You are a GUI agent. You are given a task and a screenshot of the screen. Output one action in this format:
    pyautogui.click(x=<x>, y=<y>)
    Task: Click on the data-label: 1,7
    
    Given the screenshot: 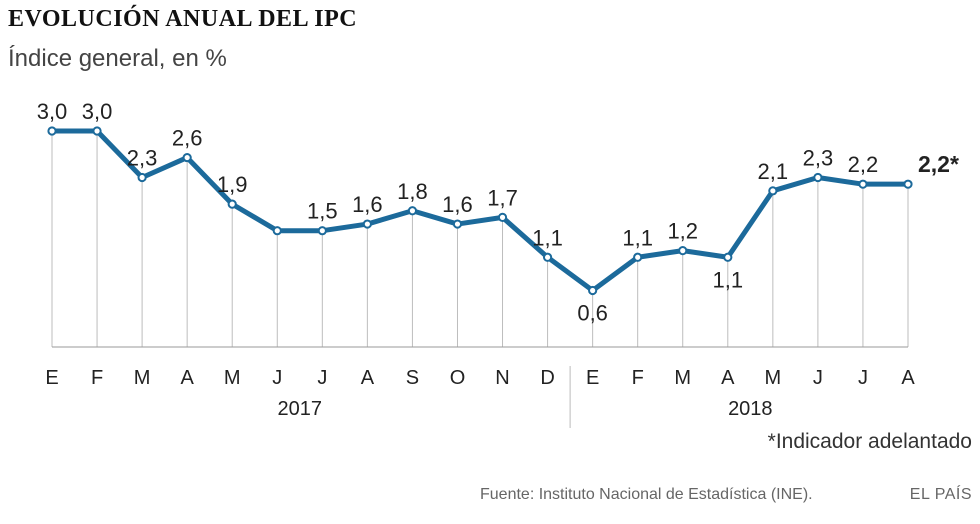 What is the action you would take?
    pyautogui.click(x=502, y=197)
    